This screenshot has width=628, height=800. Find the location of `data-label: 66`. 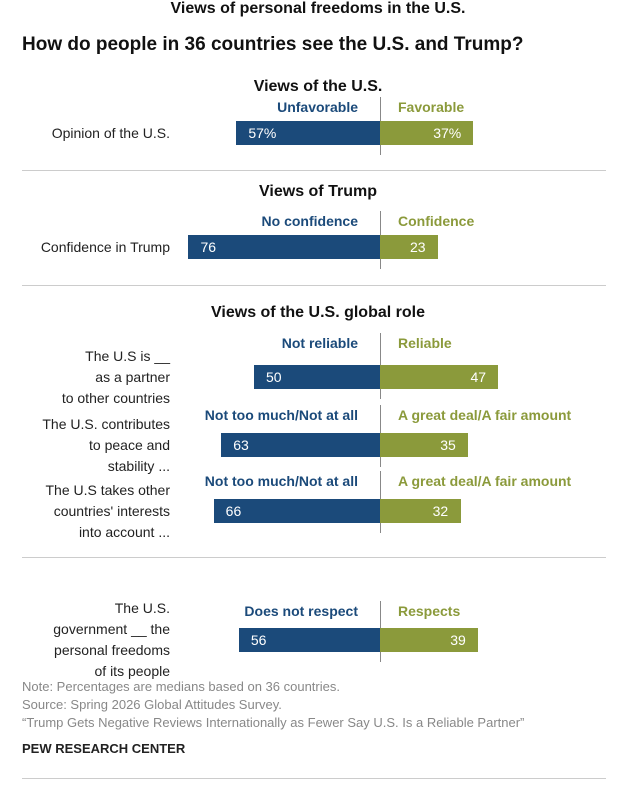

data-label: 66 is located at coordinates (233, 511).